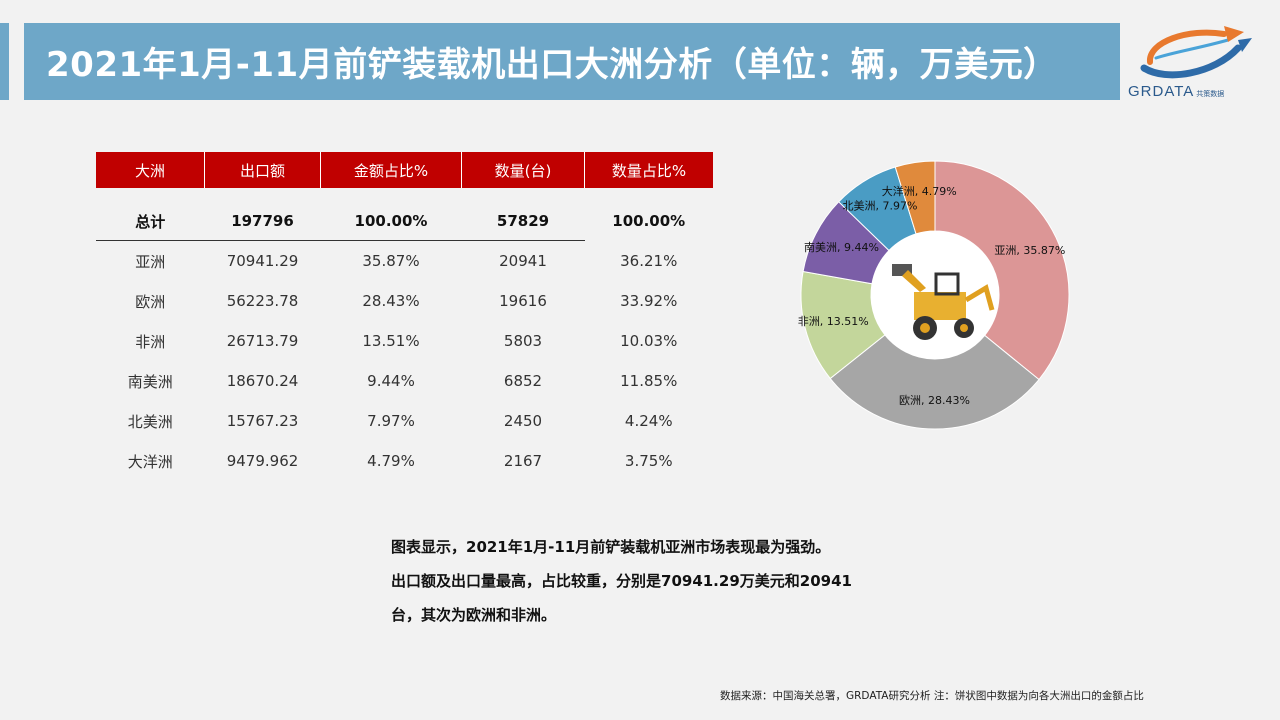 This screenshot has width=1280, height=720. Describe the element at coordinates (262, 301) in the screenshot. I see `table-cell: 56223.78` at that location.